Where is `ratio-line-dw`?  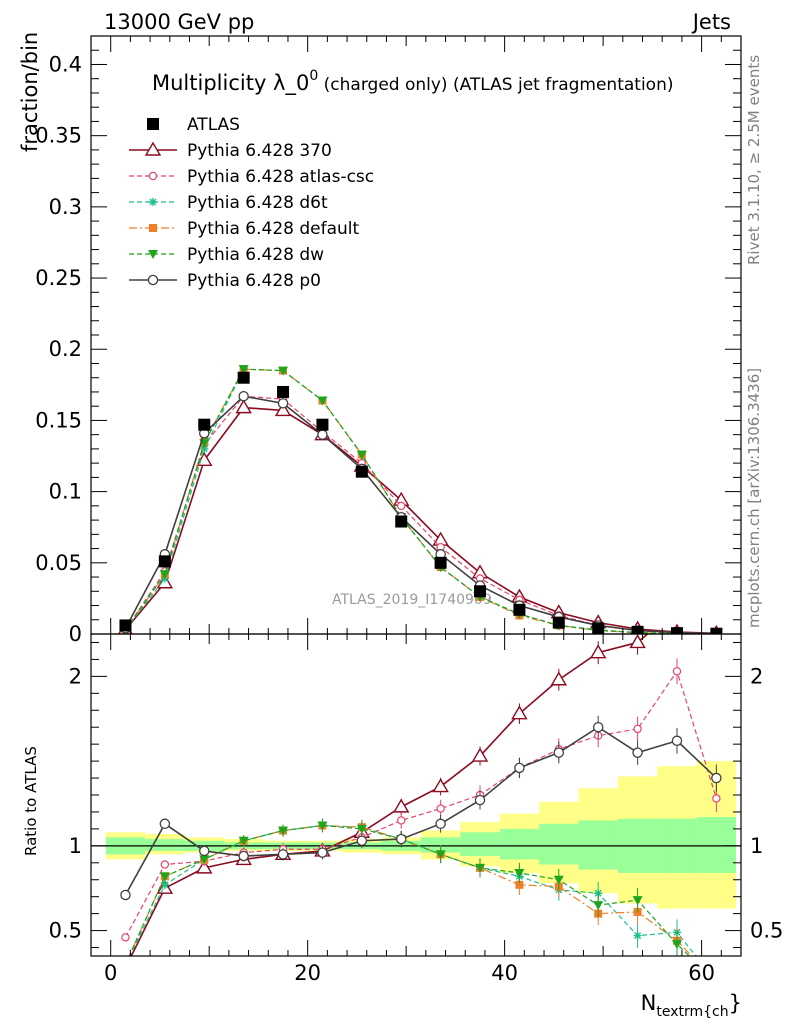 ratio-line-dw is located at coordinates (409, 890).